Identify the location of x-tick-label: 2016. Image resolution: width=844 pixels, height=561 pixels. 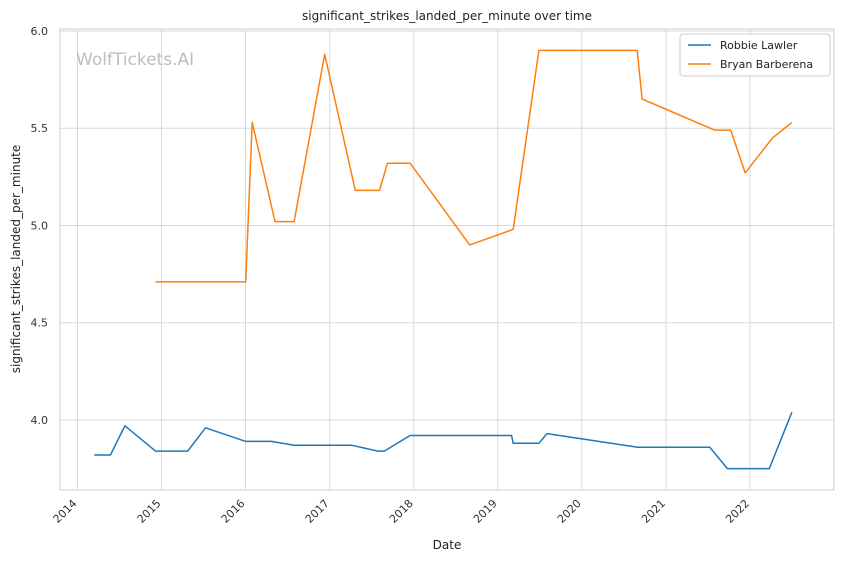
(233, 511).